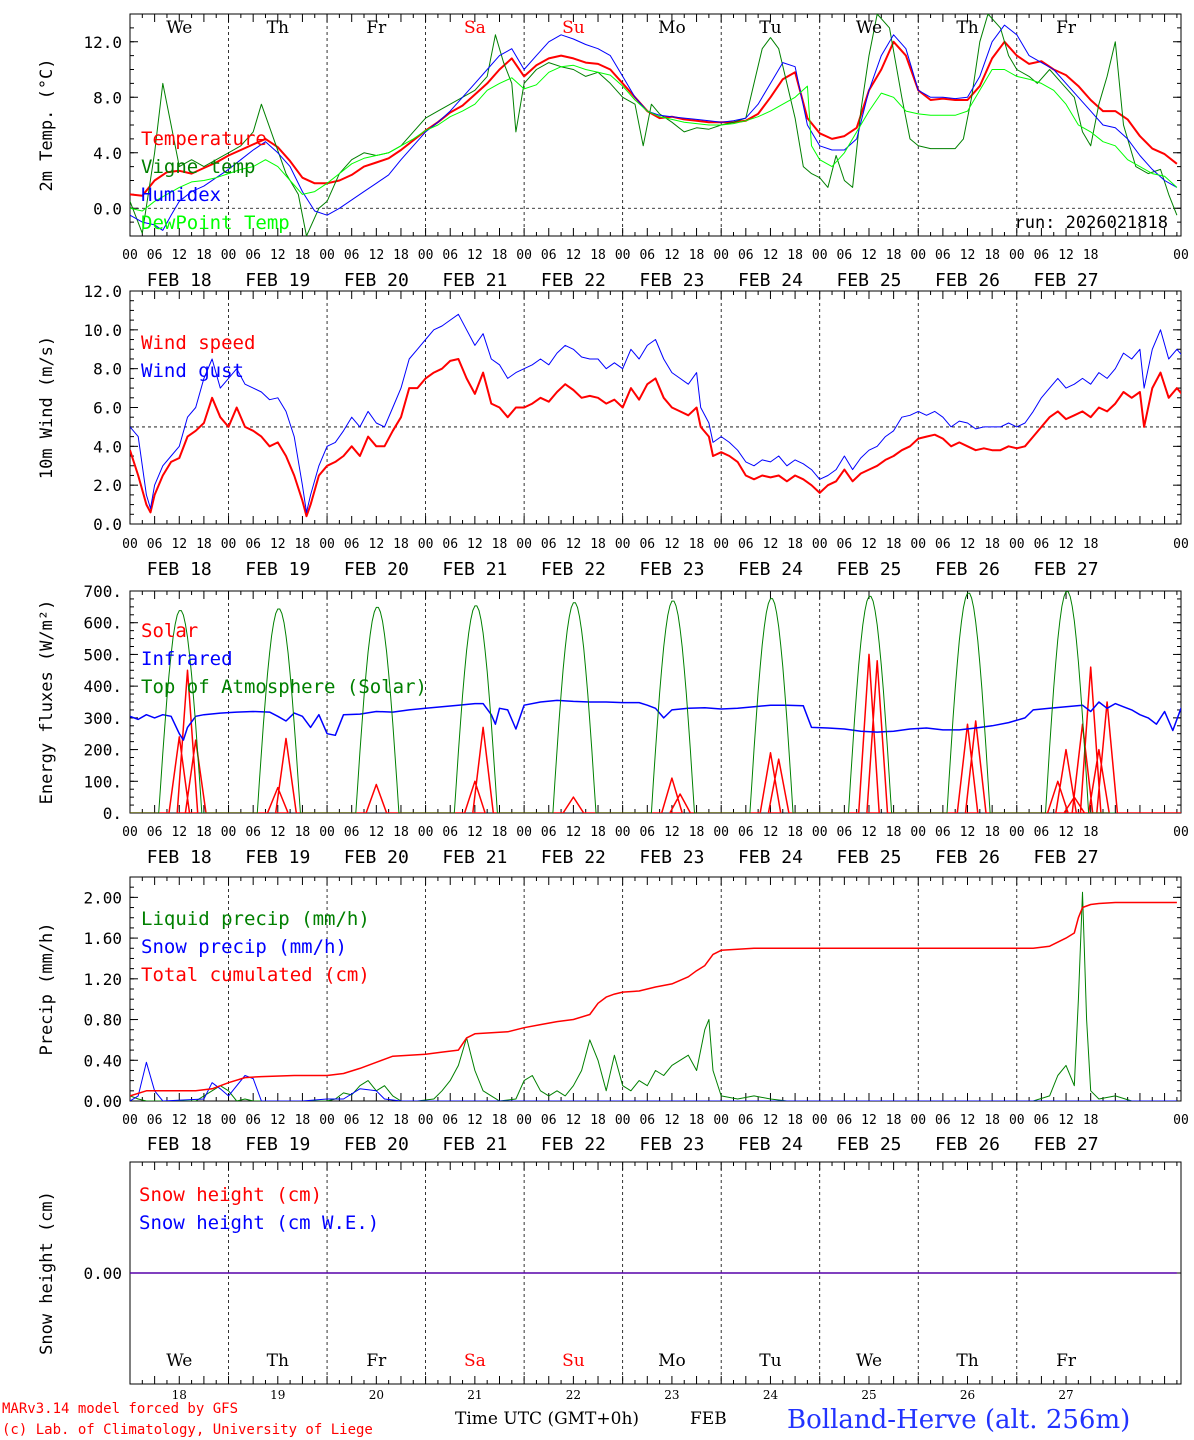 The height and width of the screenshot is (1440, 1194). What do you see at coordinates (198, 167) in the screenshot?
I see `legend-entry: Vigne temp` at bounding box center [198, 167].